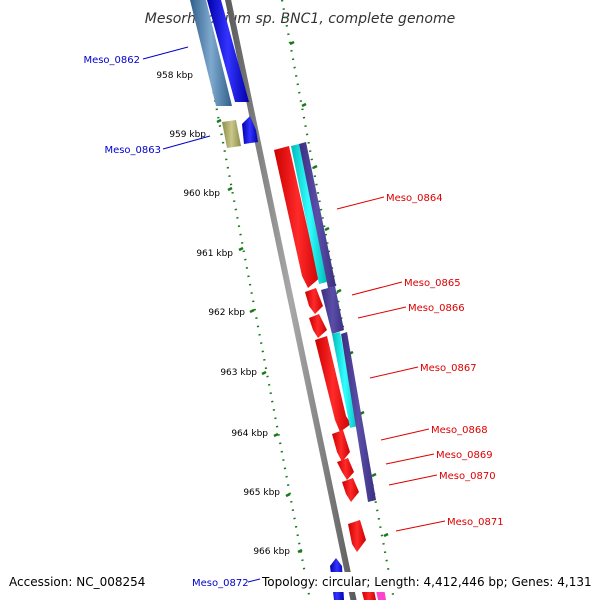  Describe the element at coordinates (231, 134) in the screenshot. I see `gene-block-meso-0863a` at that location.